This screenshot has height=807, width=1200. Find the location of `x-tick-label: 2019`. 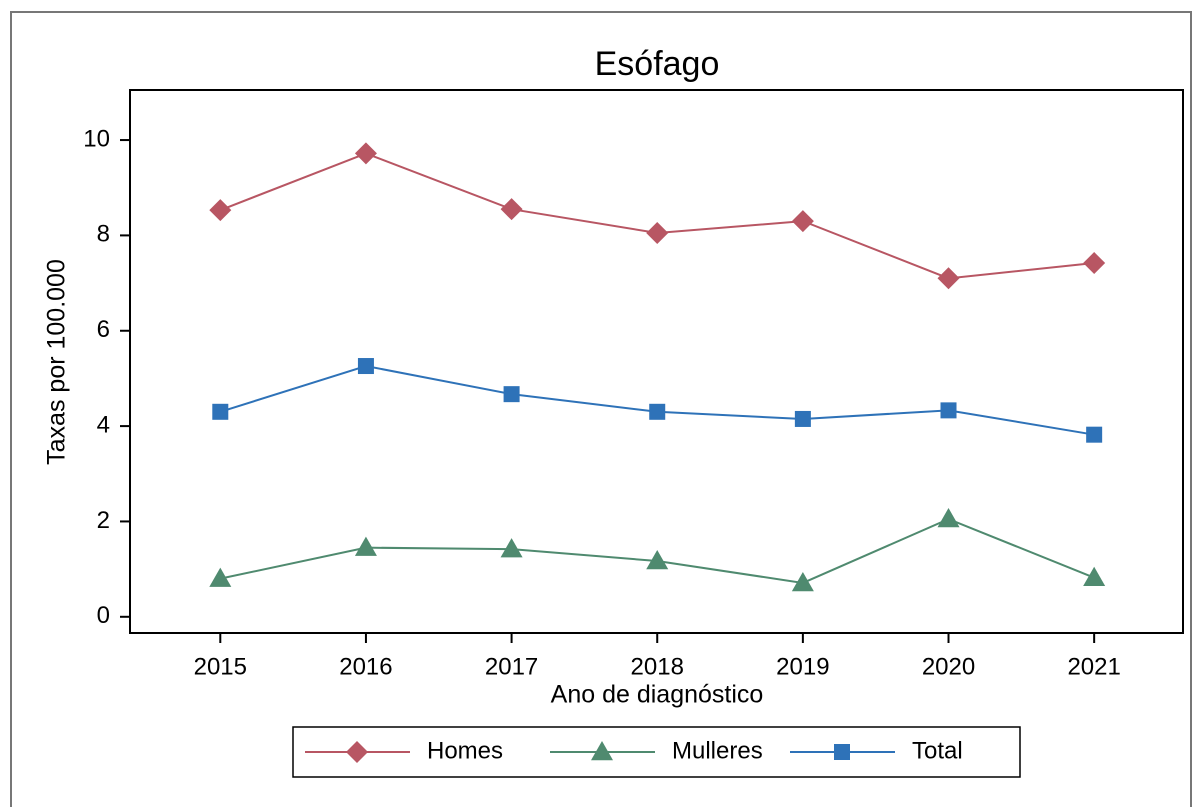

x-tick-label: 2019 is located at coordinates (802, 666).